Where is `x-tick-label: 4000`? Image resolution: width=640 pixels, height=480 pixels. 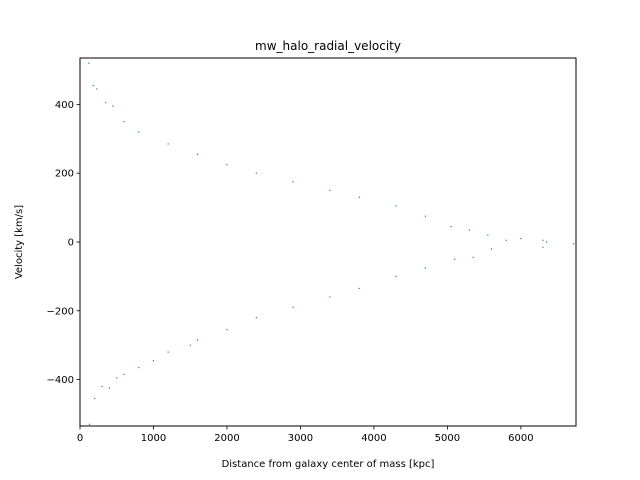
x-tick-label: 4000 is located at coordinates (373, 438).